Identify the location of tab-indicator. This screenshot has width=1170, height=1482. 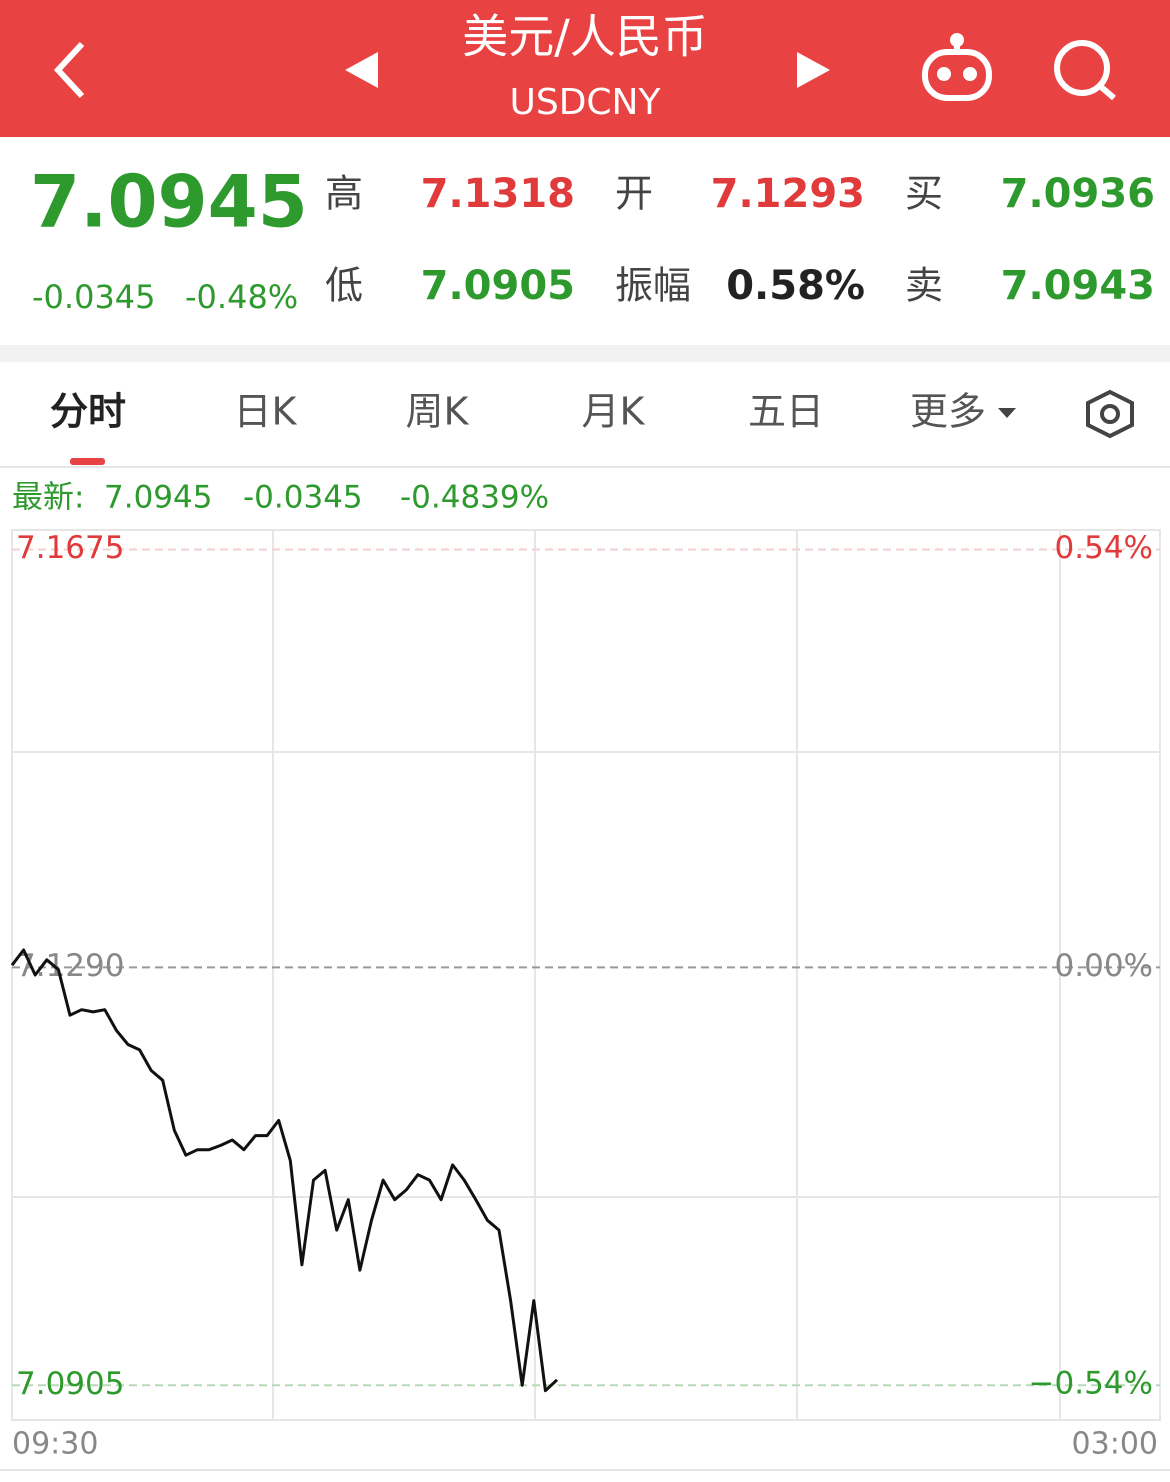
(87, 461).